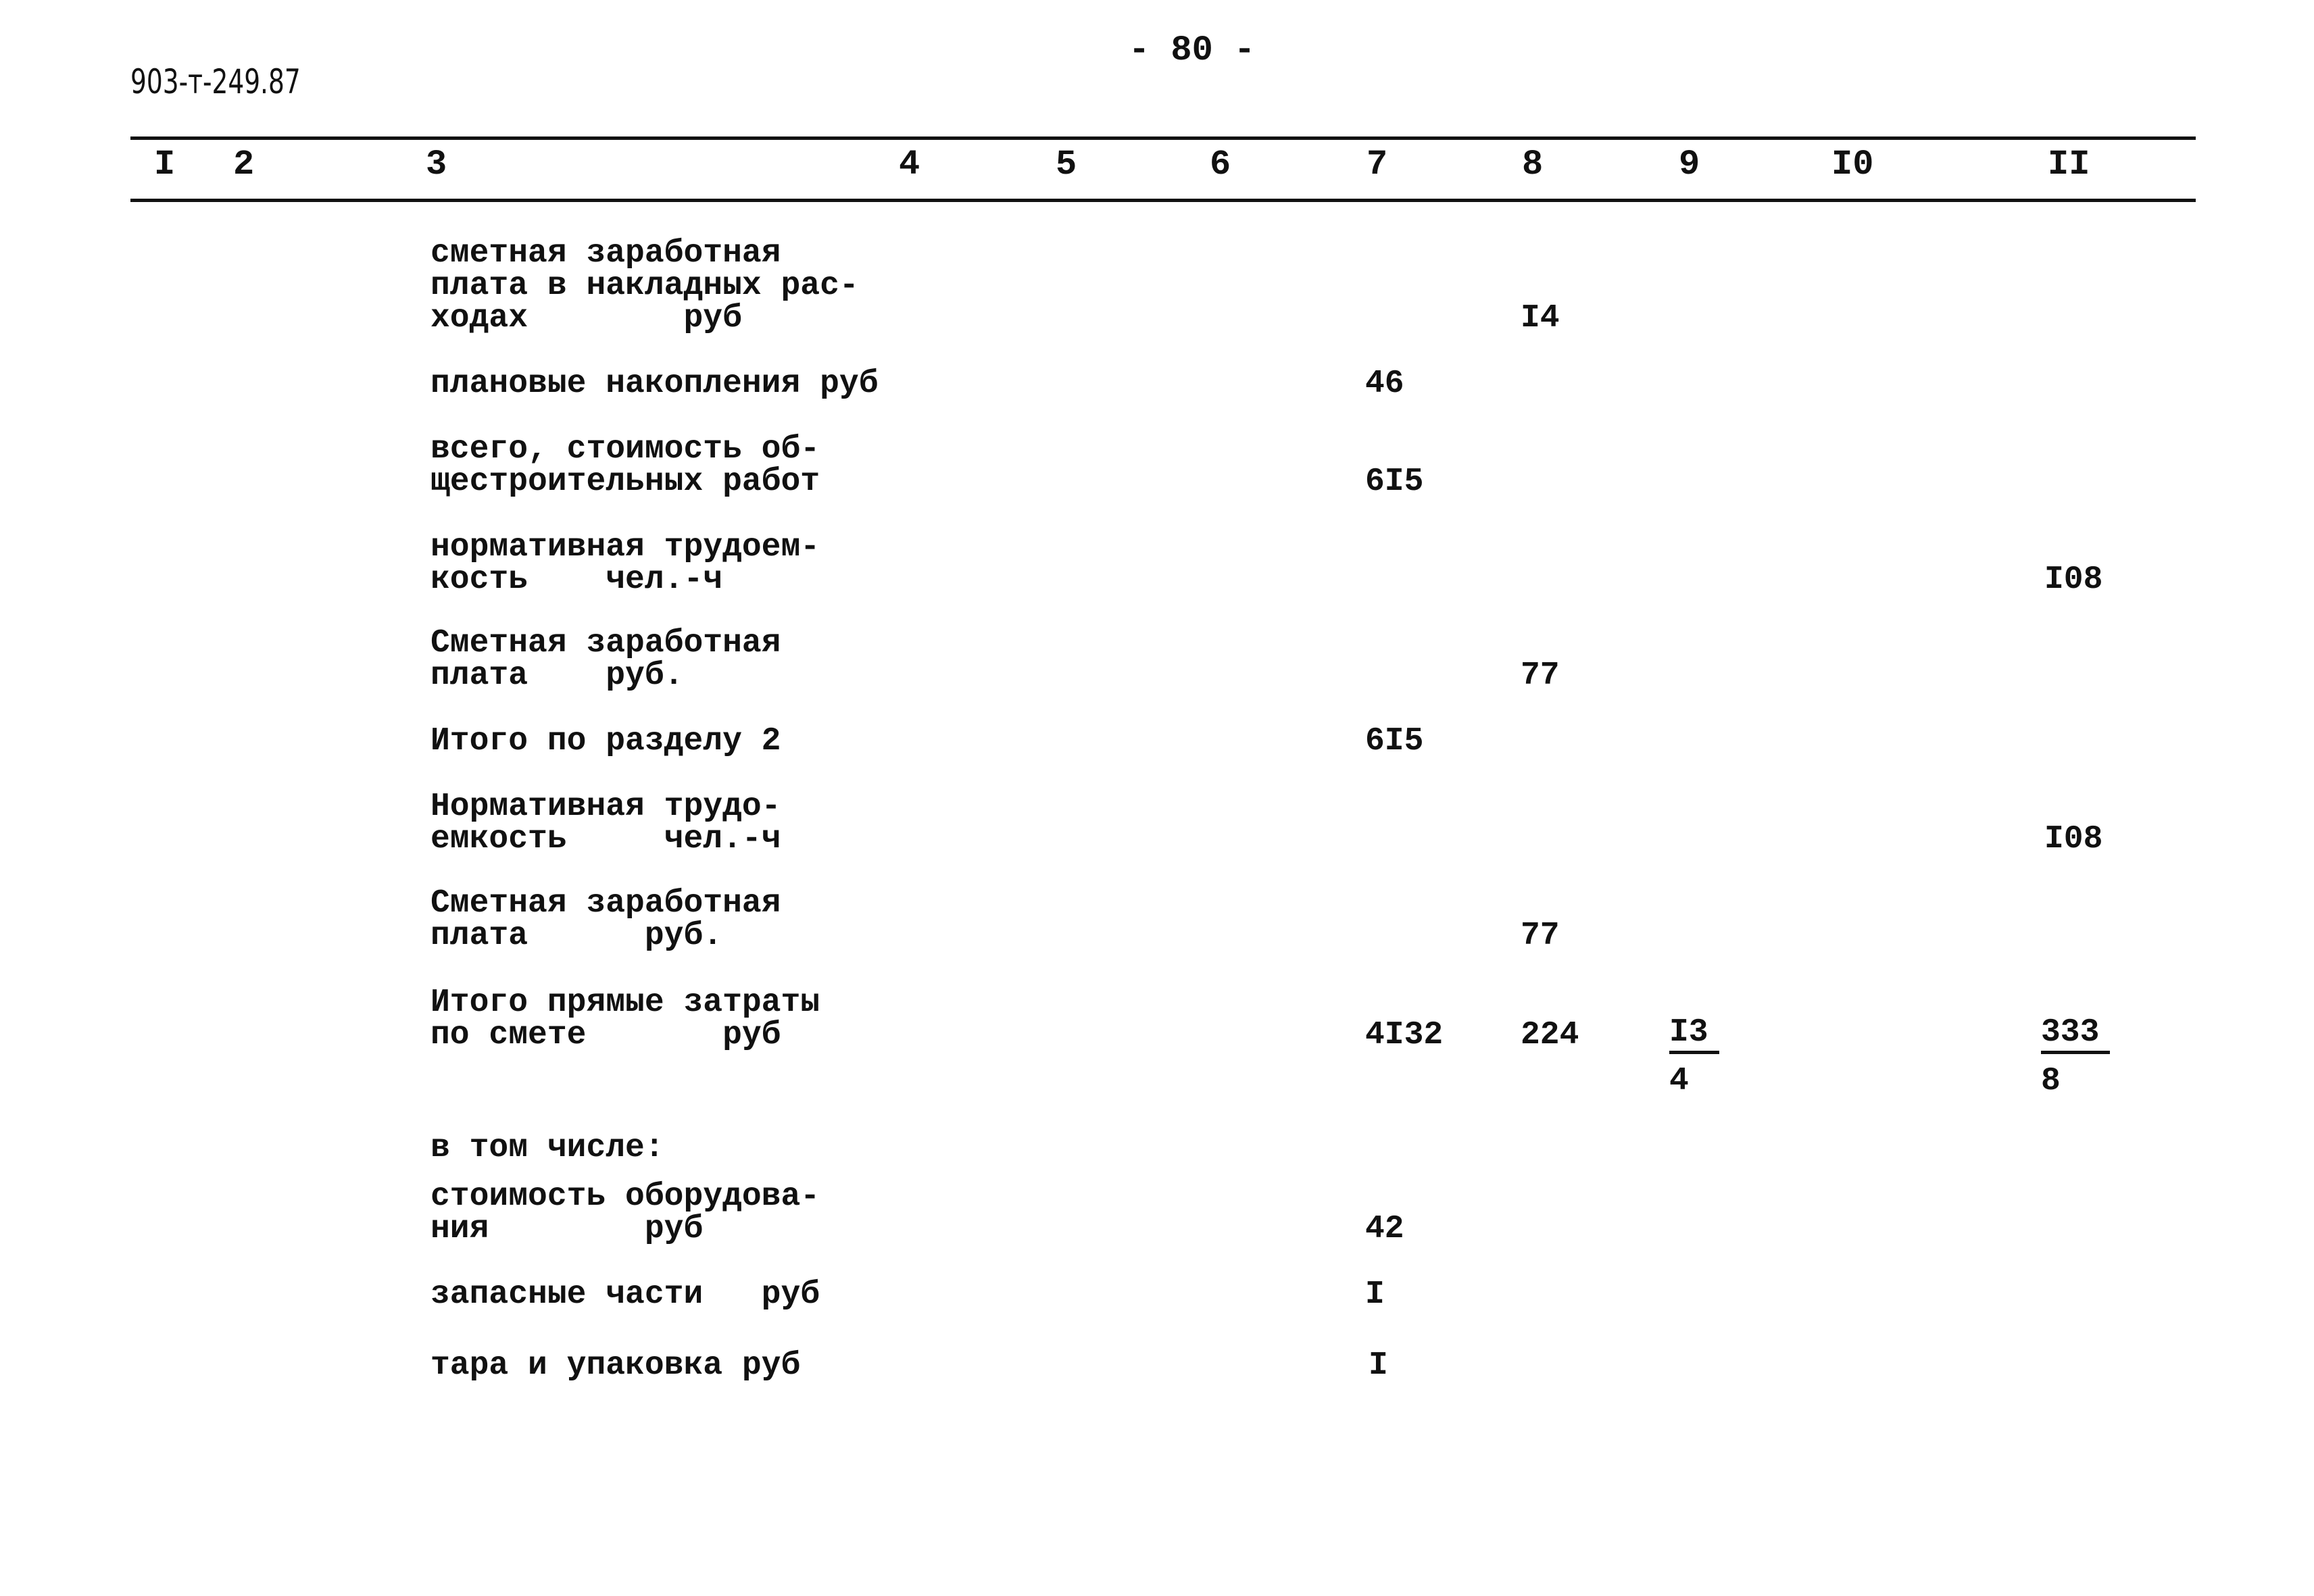 The image size is (2314, 1596). Describe the element at coordinates (165, 164) in the screenshot. I see `column-header: I` at that location.